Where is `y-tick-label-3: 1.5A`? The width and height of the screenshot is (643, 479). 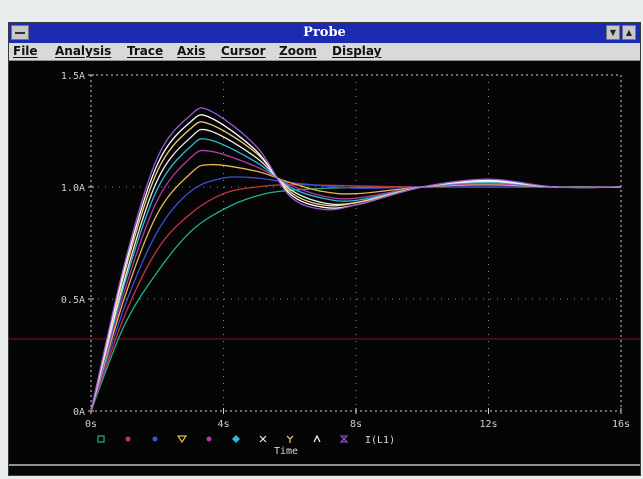
y-tick-label-3: 1.5A is located at coordinates (73, 76).